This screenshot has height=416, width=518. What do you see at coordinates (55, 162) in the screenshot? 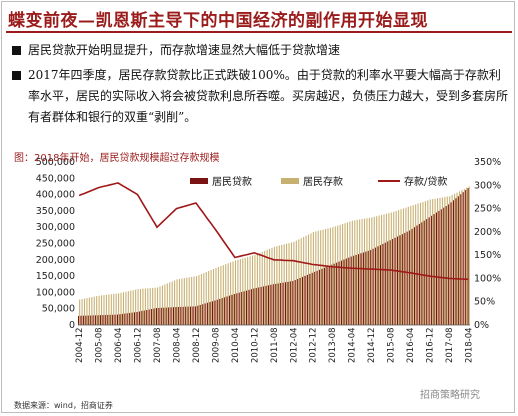
I see `y-tick-label: 500,000` at bounding box center [55, 162].